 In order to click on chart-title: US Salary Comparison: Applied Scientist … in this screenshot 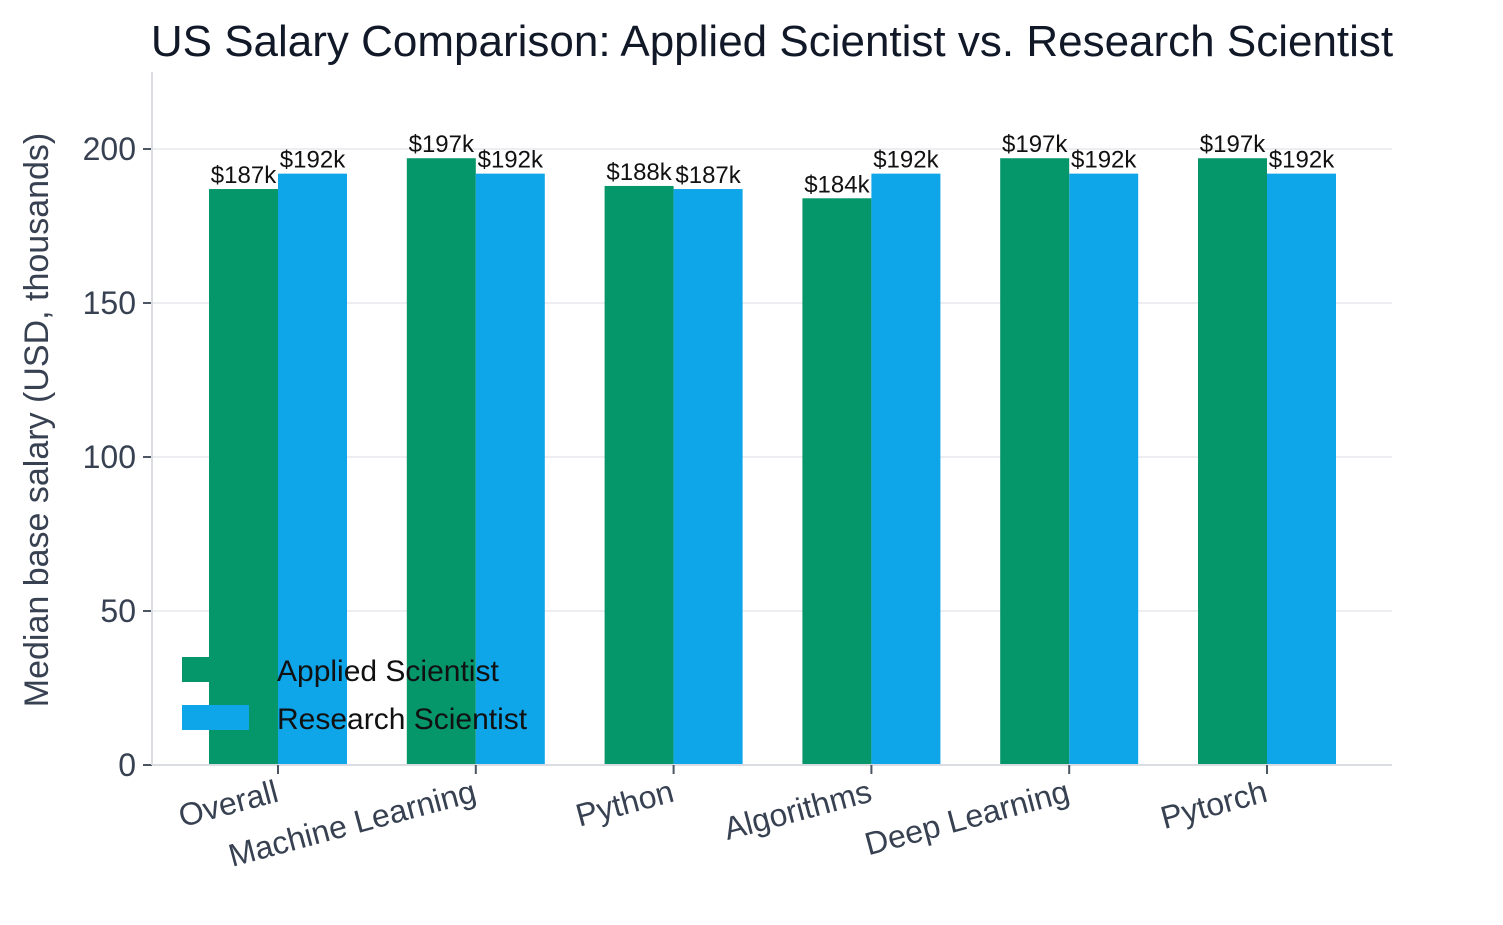, I will do `click(772, 41)`.